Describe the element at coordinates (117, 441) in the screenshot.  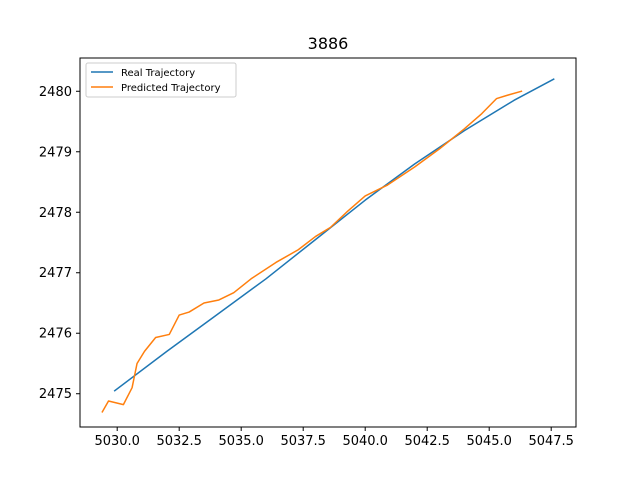
I see `x-tick-label: 5030.0` at that location.